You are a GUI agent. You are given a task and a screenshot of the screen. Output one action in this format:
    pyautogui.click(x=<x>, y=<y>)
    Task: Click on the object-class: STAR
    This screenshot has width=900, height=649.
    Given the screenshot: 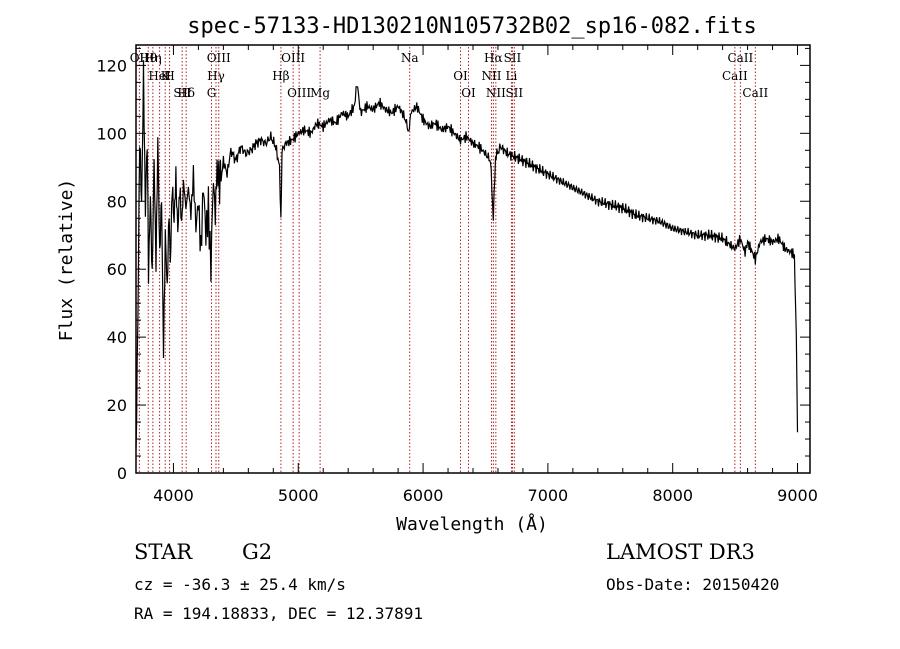 What is the action you would take?
    pyautogui.click(x=163, y=552)
    